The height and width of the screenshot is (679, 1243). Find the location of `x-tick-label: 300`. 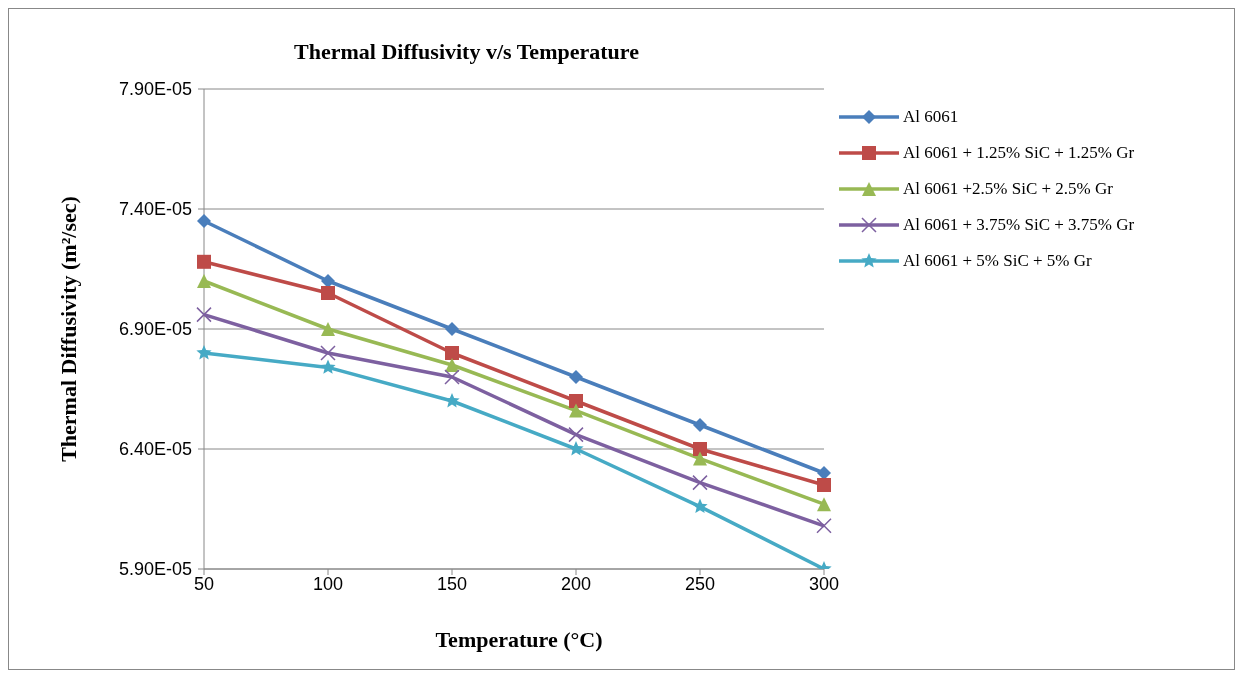

x-tick-label: 300 is located at coordinates (824, 583).